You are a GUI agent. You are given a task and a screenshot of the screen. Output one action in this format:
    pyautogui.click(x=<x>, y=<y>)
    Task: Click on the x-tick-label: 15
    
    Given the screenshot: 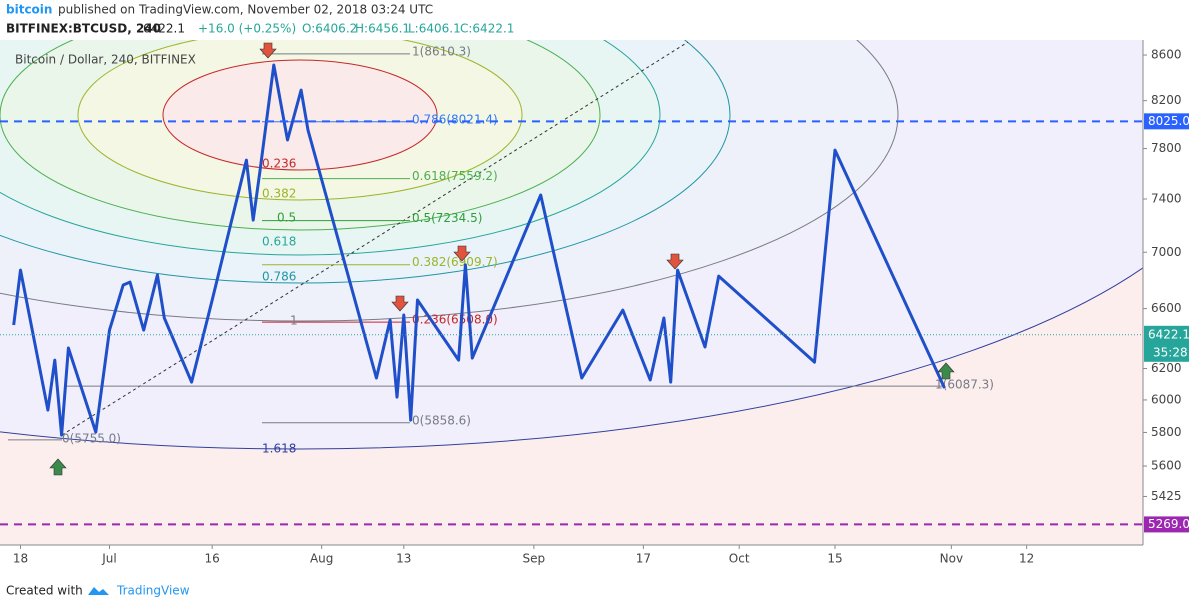 What is the action you would take?
    pyautogui.click(x=834, y=559)
    